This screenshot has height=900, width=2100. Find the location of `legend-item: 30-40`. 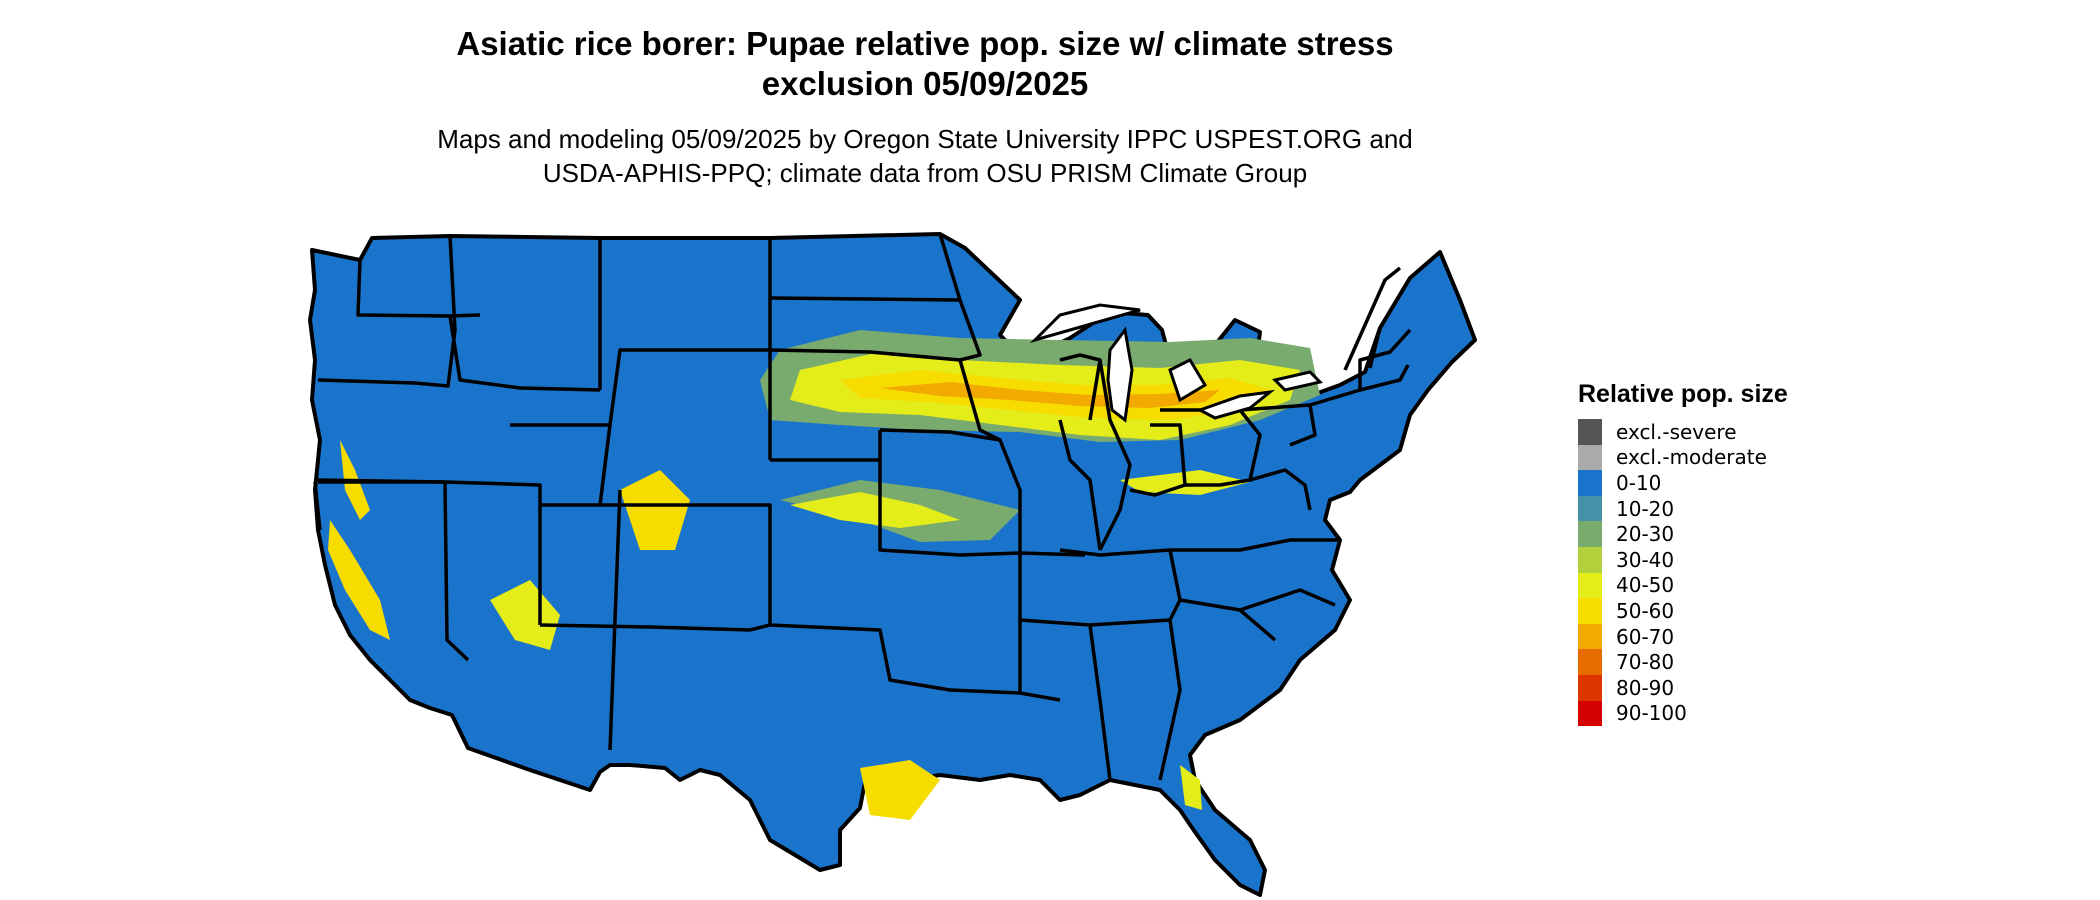

legend-item: 30-40 is located at coordinates (1683, 559).